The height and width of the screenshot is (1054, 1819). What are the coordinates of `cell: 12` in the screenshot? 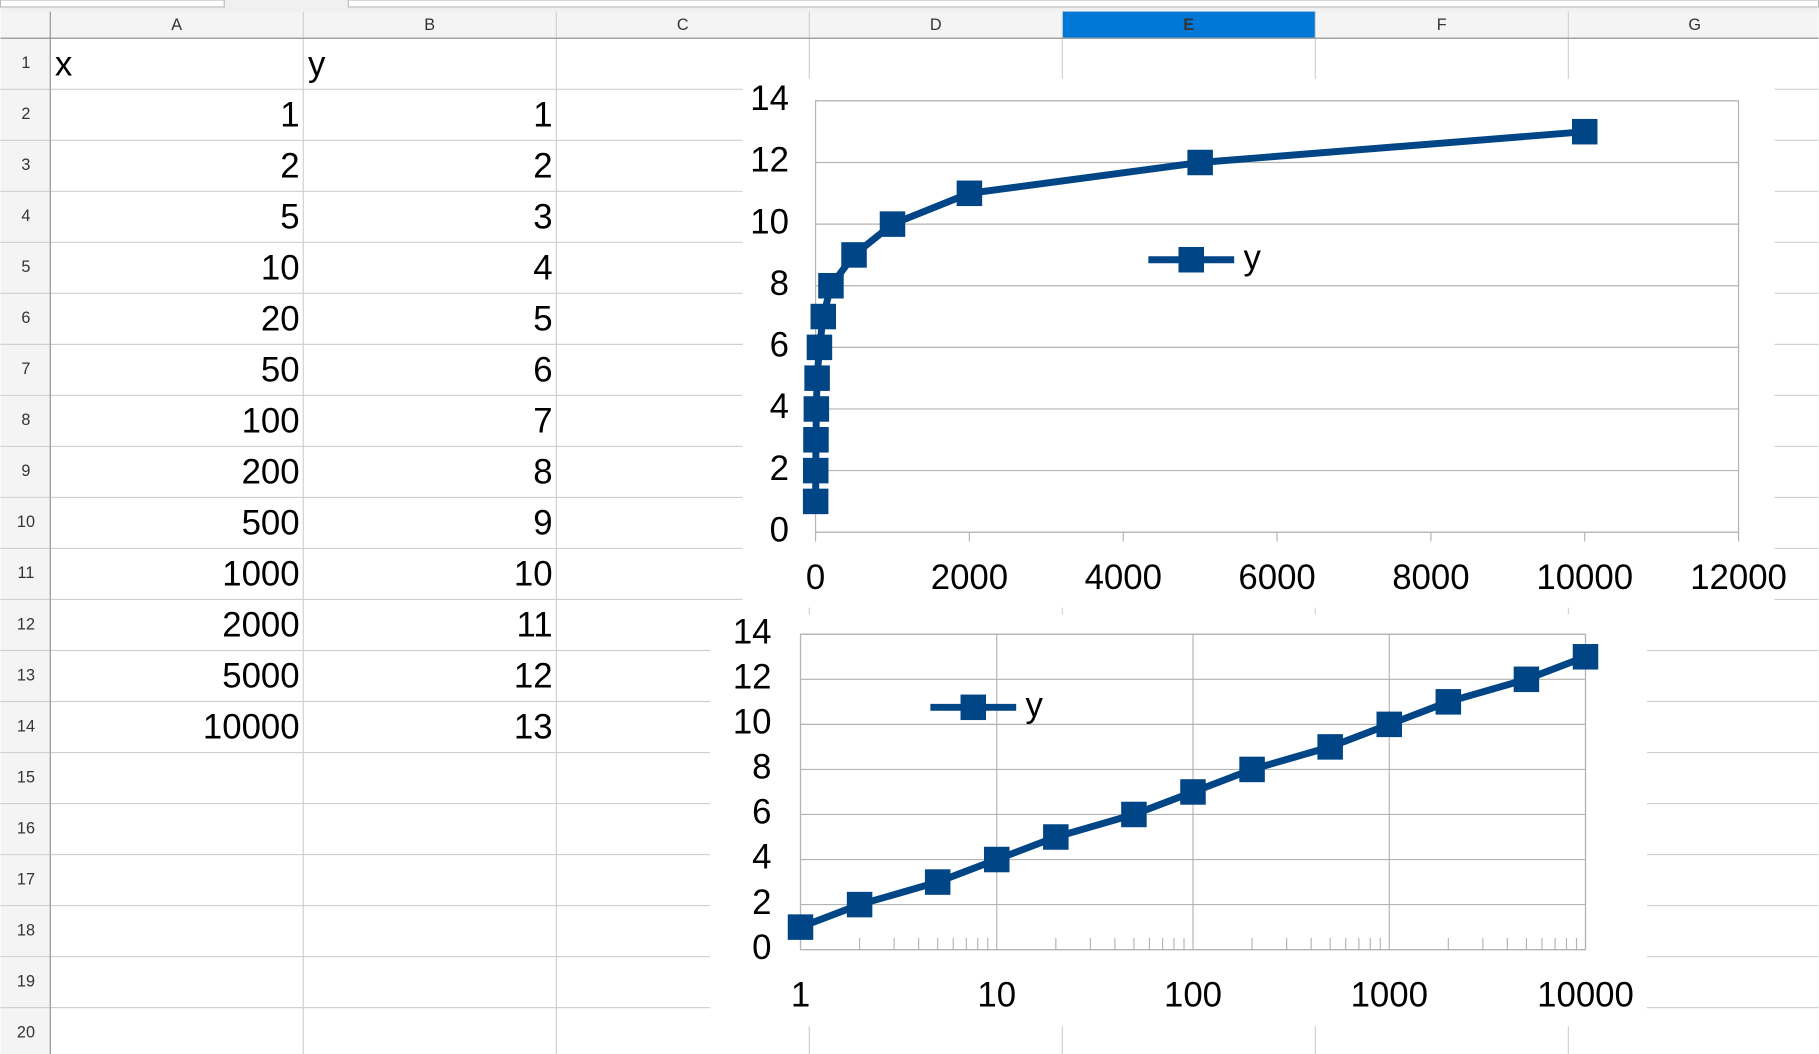 It's located at (533, 677).